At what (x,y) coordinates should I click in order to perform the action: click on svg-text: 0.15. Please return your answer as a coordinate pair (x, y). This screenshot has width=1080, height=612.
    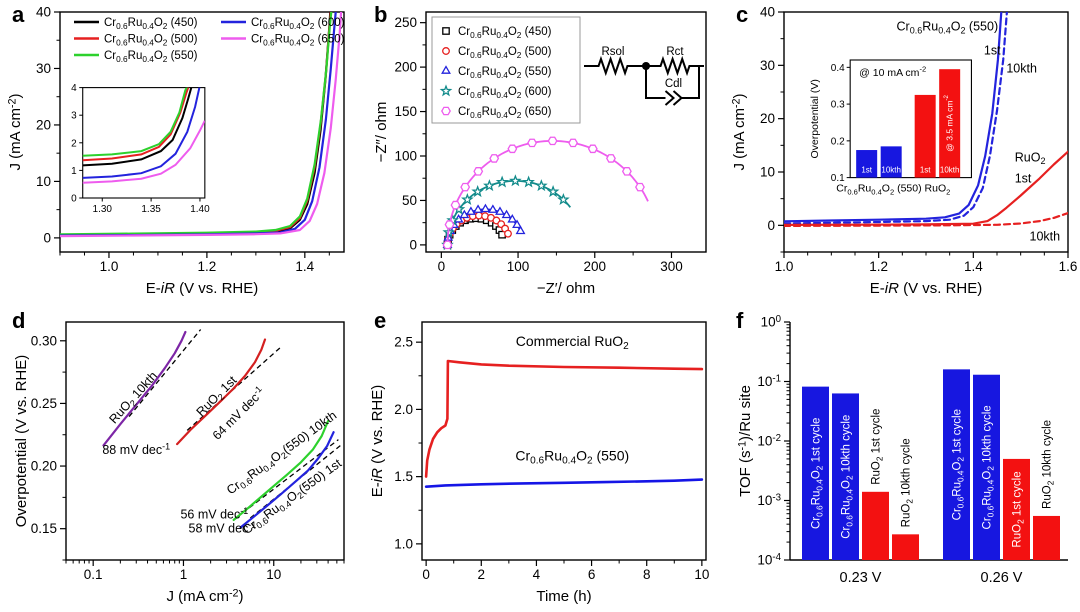
    Looking at the image, I should click on (44, 528).